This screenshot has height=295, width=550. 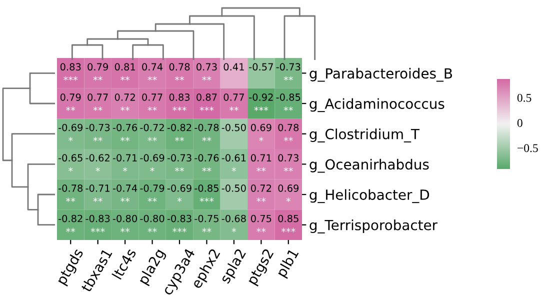 What do you see at coordinates (70, 163) in the screenshot?
I see `data-label: -0.65 *` at bounding box center [70, 163].